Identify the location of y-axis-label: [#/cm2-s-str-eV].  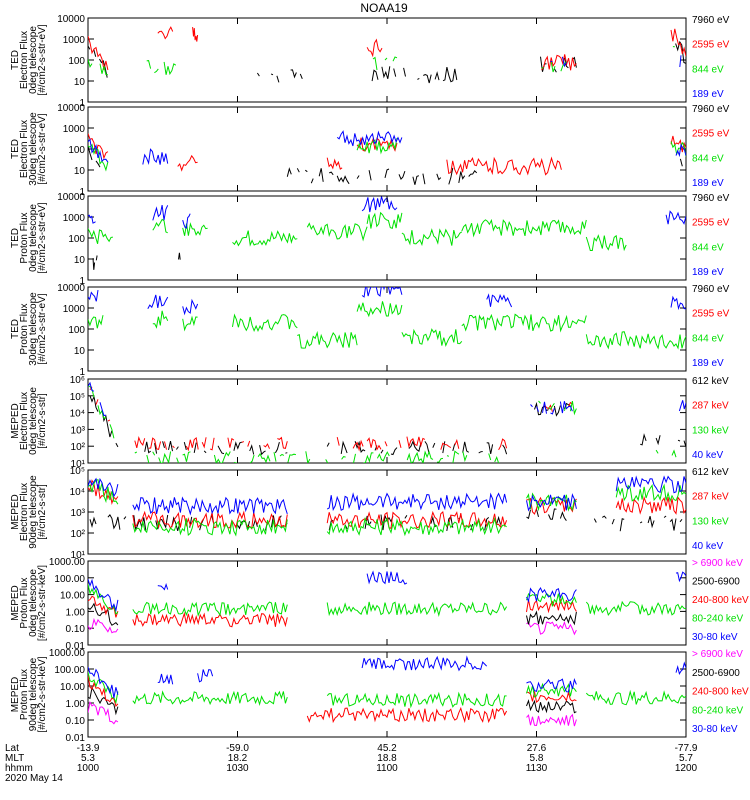
(42, 59).